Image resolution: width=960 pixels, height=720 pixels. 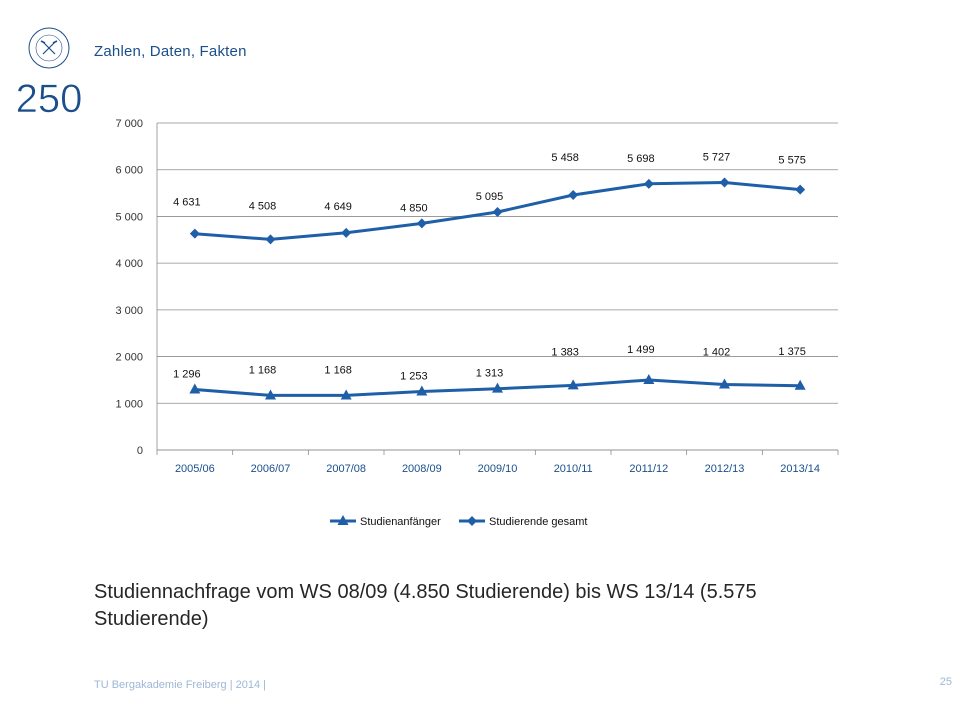 I want to click on data-label: 5 698, so click(x=641, y=159).